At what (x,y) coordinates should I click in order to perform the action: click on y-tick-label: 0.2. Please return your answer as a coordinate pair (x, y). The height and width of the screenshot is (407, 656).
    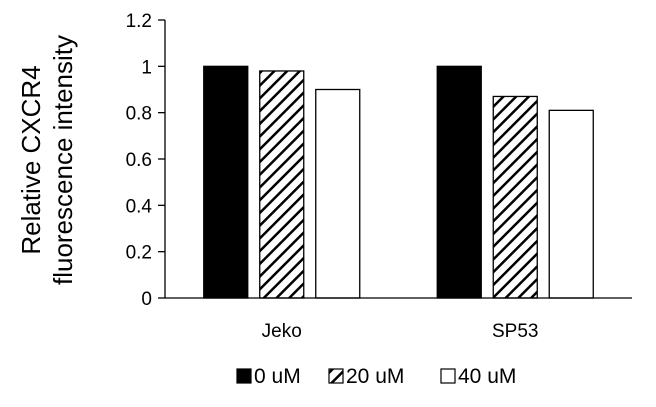
    Looking at the image, I should click on (139, 253).